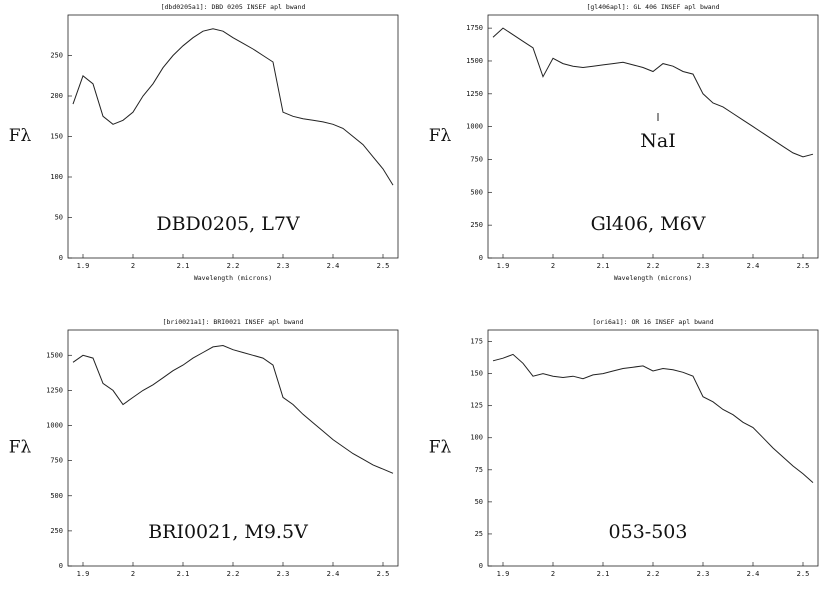  What do you see at coordinates (476, 342) in the screenshot?
I see `y-tick-label: 175` at bounding box center [476, 342].